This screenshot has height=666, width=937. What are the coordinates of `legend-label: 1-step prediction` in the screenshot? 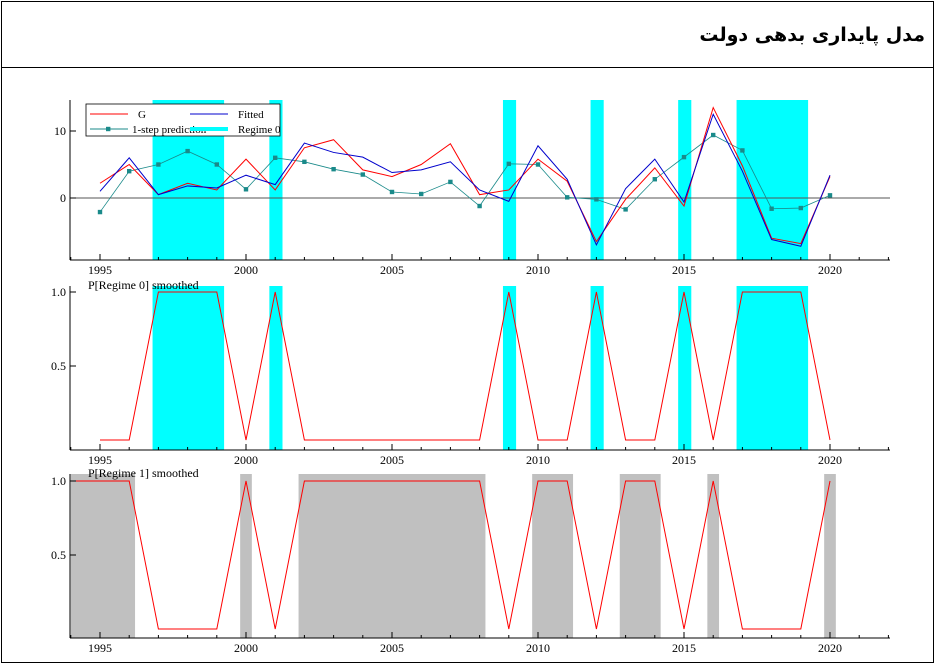 It's located at (169, 130).